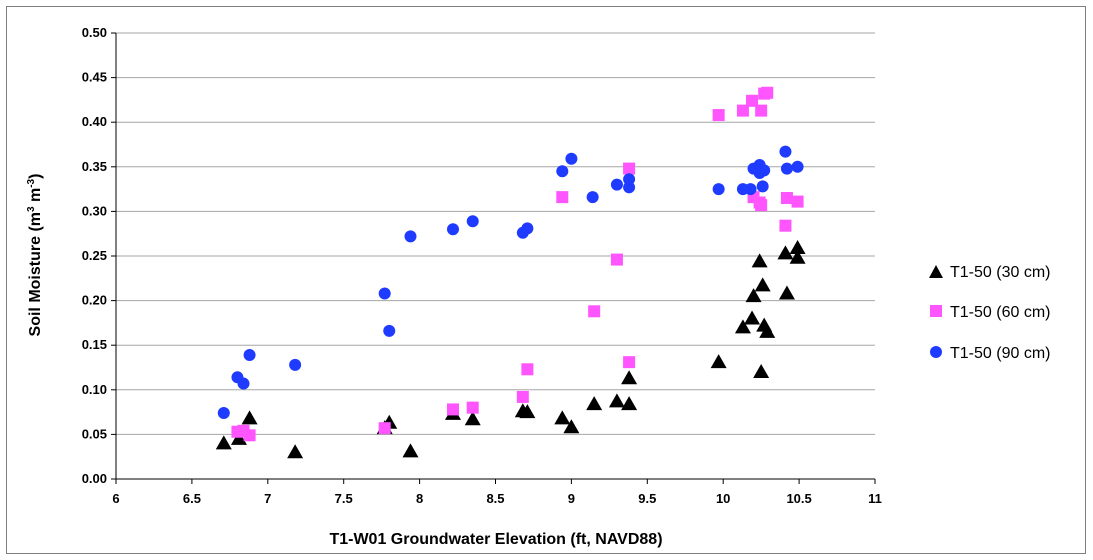 The width and height of the screenshot is (1093, 560). I want to click on x-tick-label: 8.5, so click(495, 498).